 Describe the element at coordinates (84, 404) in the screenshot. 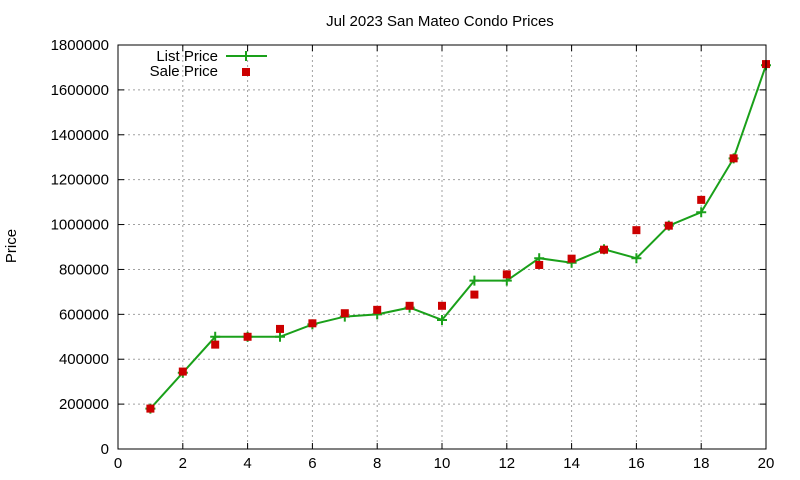

I see `y-tick-label: 200000` at that location.